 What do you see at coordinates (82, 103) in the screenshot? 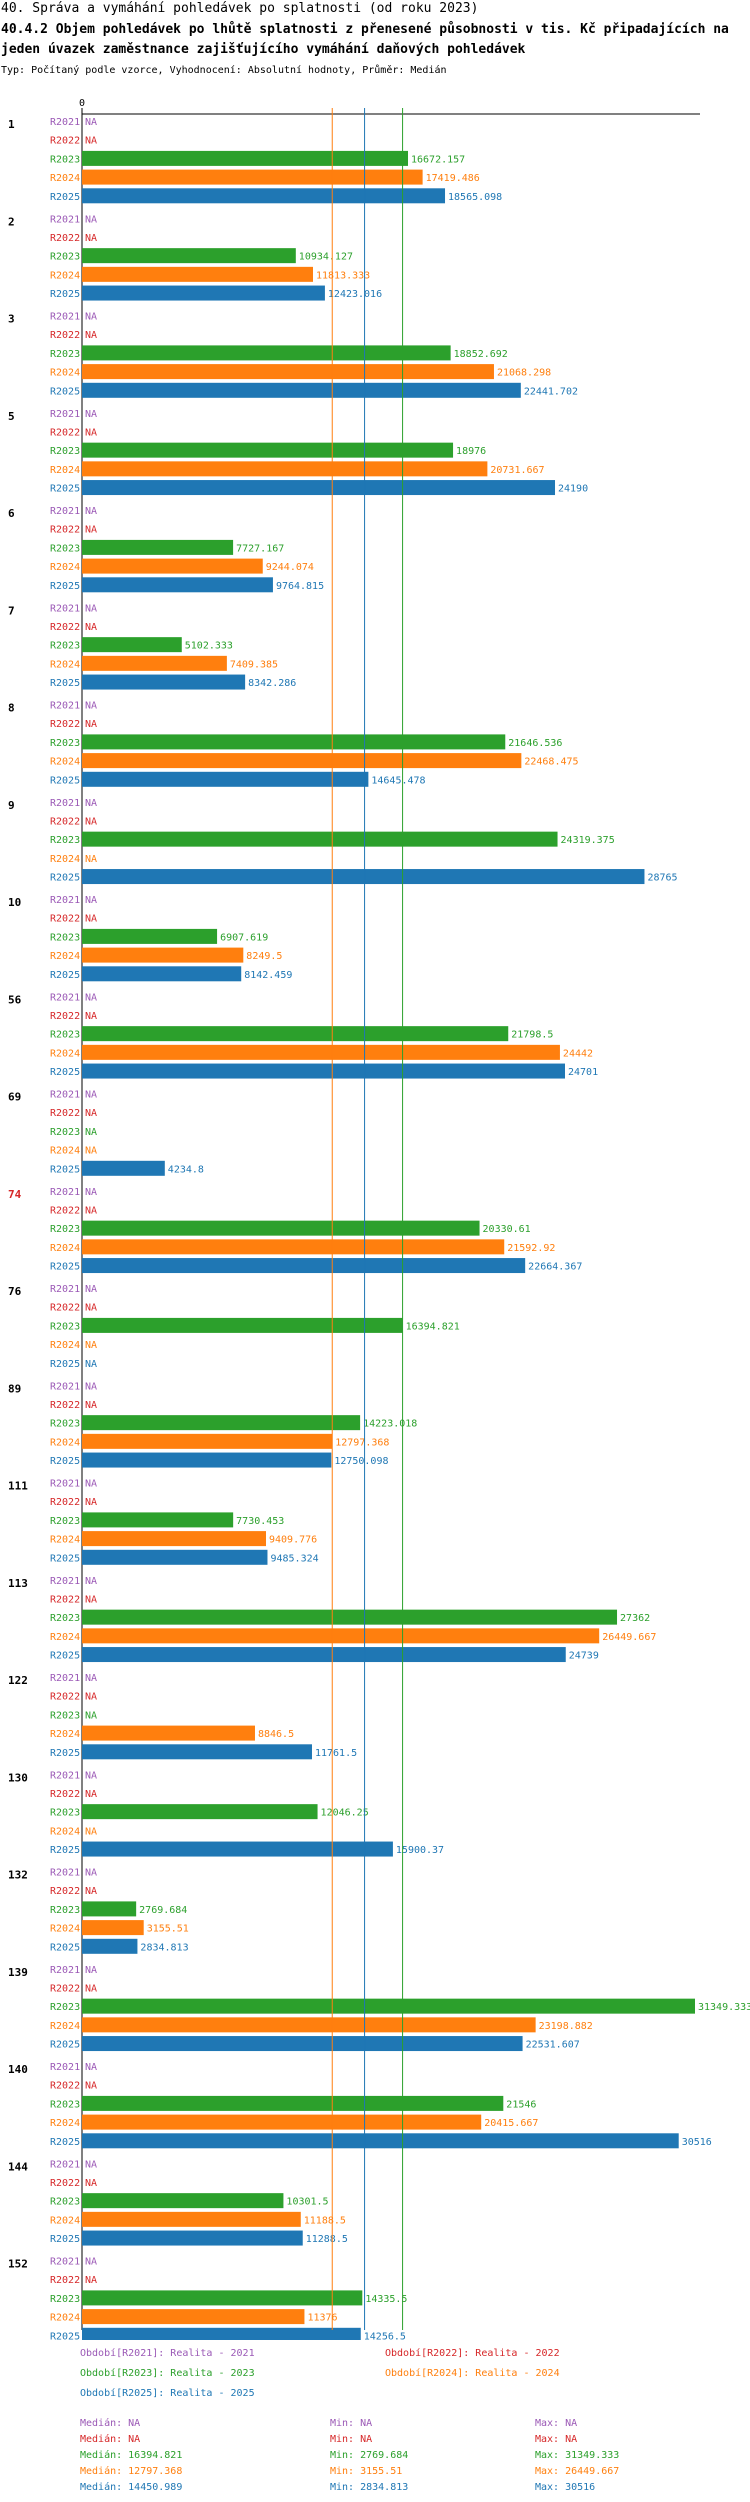
I see `x-axis-tick-label: 0` at bounding box center [82, 103].